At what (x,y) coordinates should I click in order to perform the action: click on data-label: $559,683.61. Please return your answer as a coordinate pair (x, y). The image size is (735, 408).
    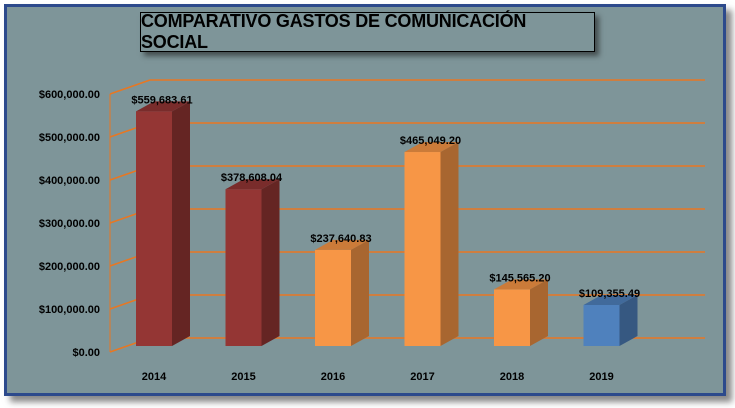
    Looking at the image, I should click on (161, 100).